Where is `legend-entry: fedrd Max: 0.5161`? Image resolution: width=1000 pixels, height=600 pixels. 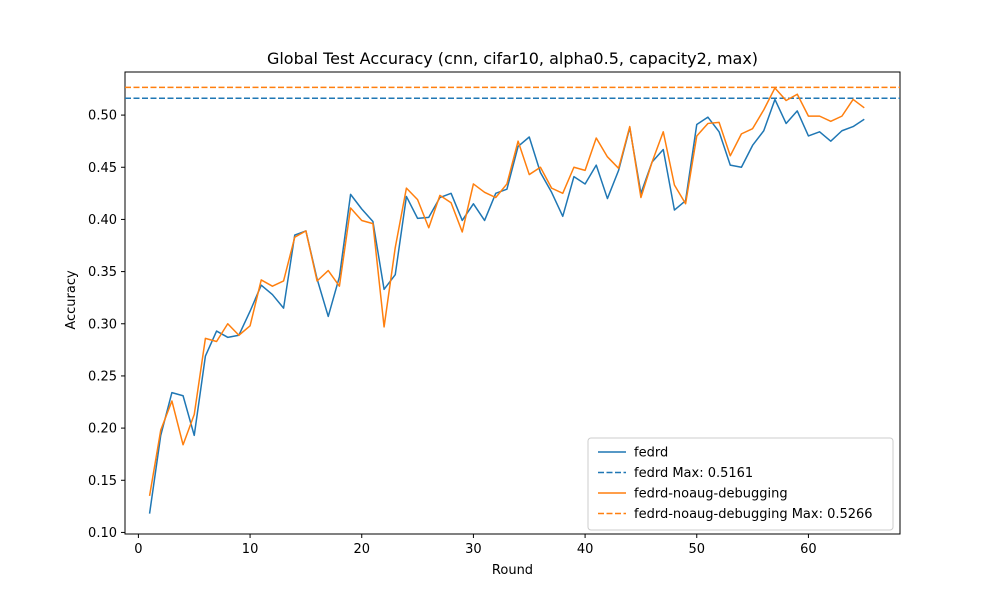 legend-entry: fedrd Max: 0.5161 is located at coordinates (693, 473).